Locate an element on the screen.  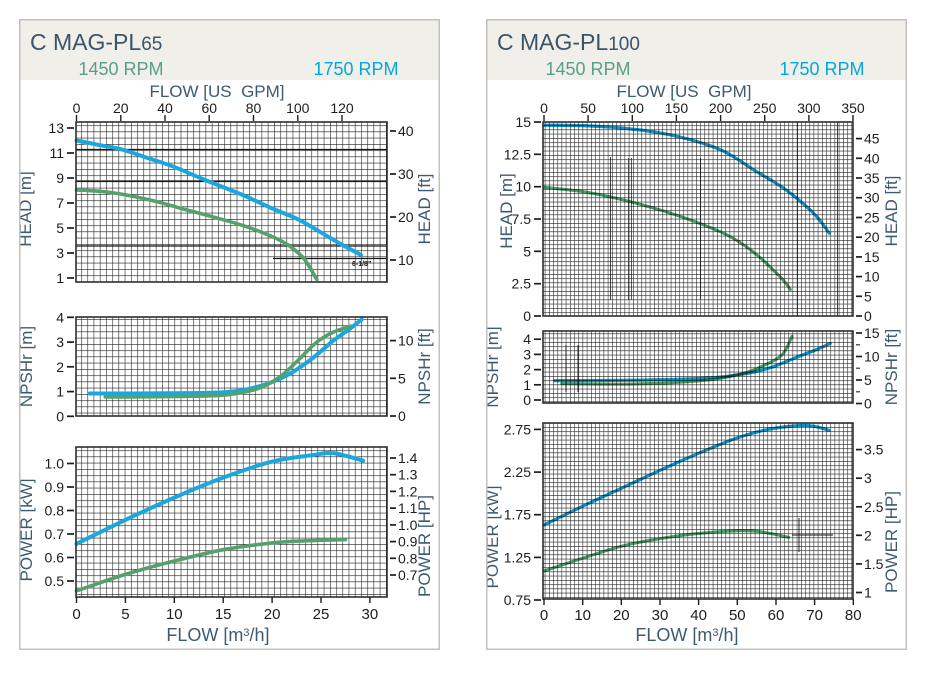
svg-text: 1.25 is located at coordinates (517, 557).